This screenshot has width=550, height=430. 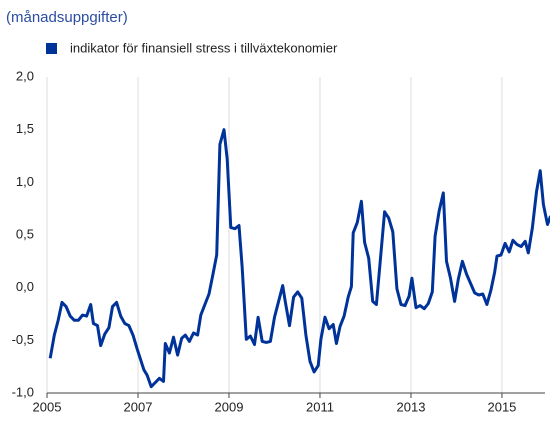 I want to click on chart-title: (månadsuppgifter), so click(x=67, y=17).